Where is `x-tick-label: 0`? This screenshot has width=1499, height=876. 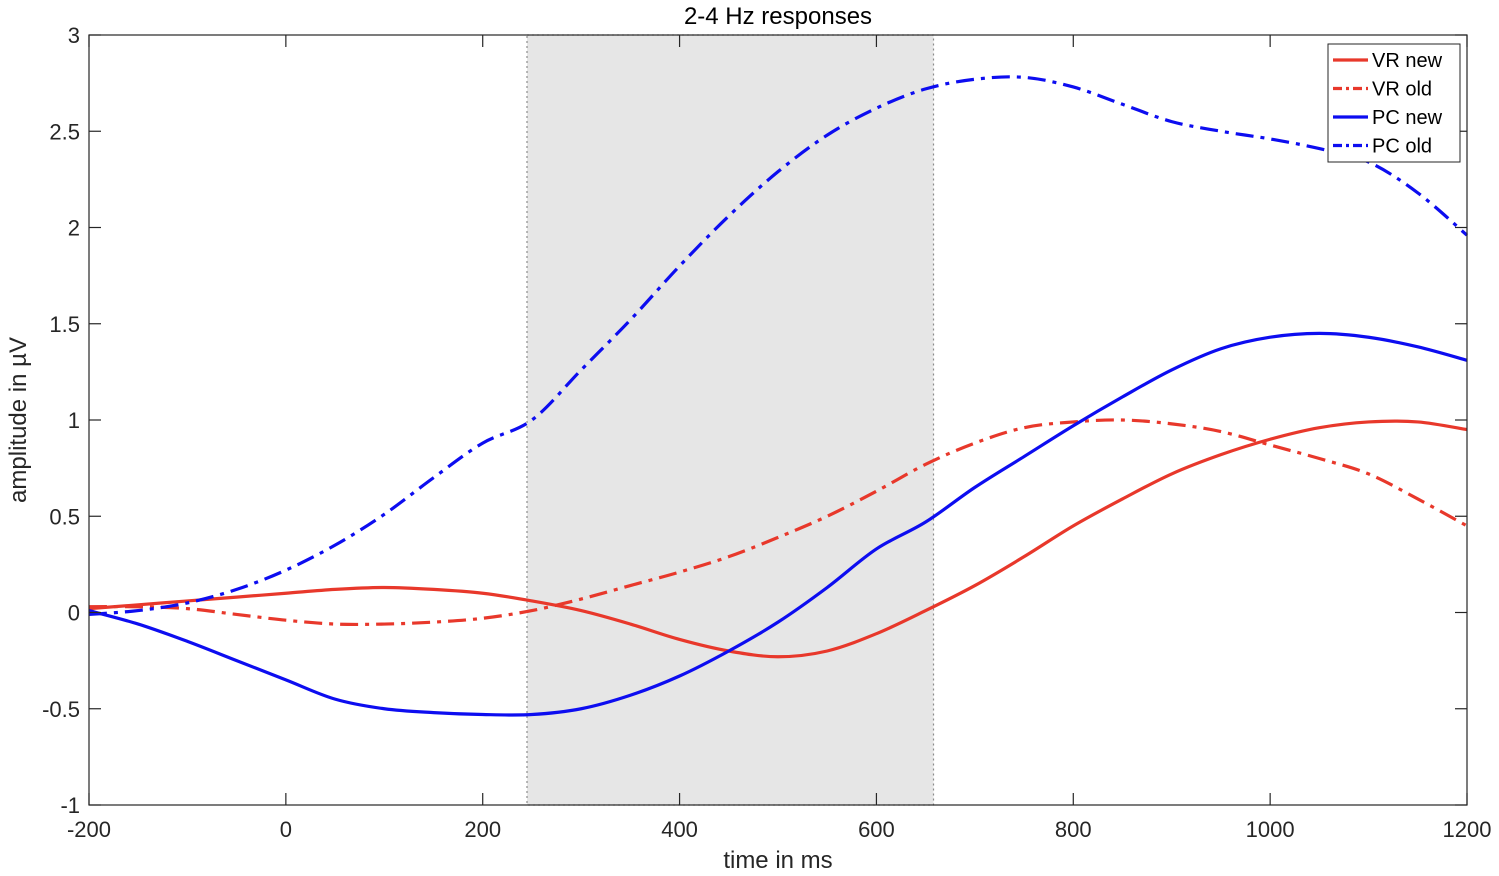
x-tick-label: 0 is located at coordinates (286, 829).